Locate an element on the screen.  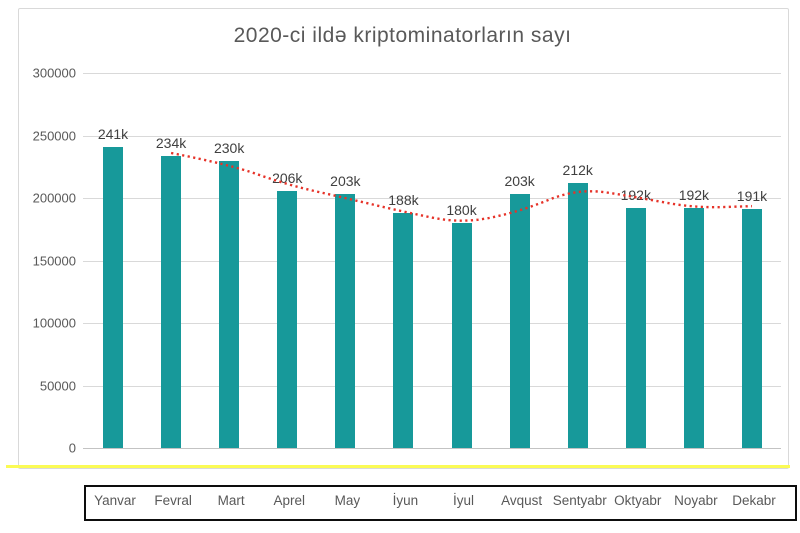
y-tick-label: 250000 is located at coordinates (54, 135).